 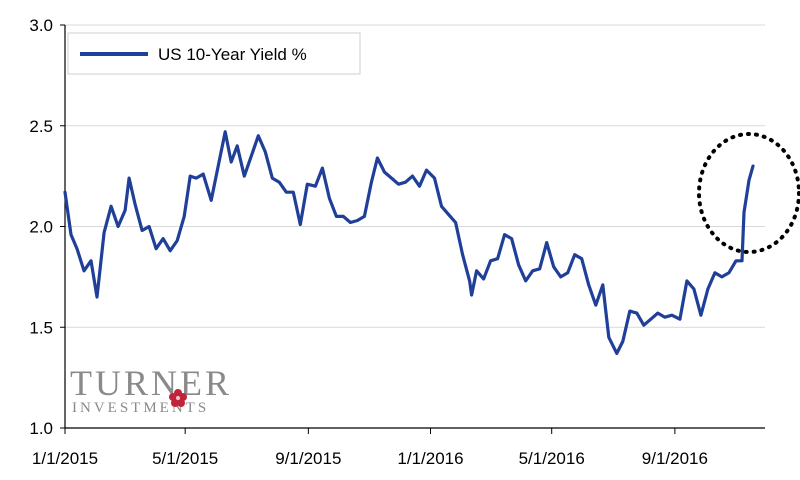 What do you see at coordinates (185, 458) in the screenshot?
I see `x-tick-label: 5/1/2015` at bounding box center [185, 458].